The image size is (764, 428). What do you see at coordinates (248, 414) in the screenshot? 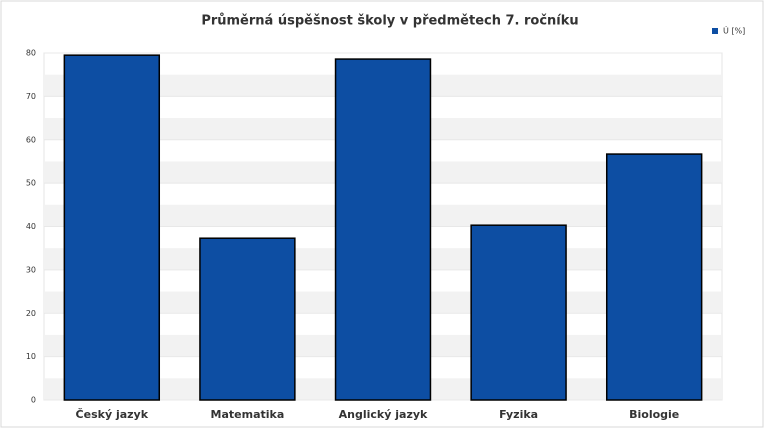
I see `x-tick-label: Matematika` at bounding box center [248, 414].